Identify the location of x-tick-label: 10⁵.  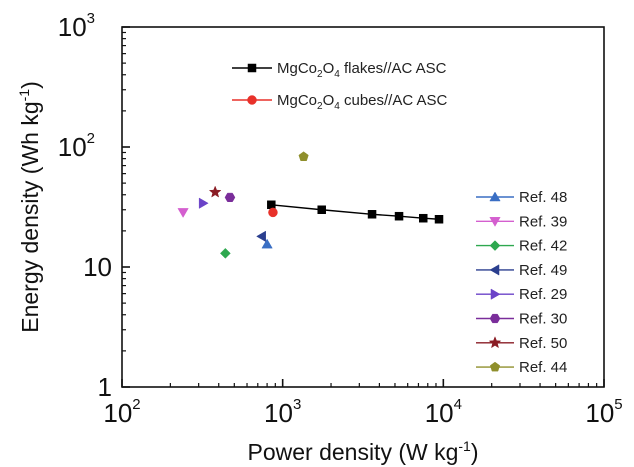
(603, 412).